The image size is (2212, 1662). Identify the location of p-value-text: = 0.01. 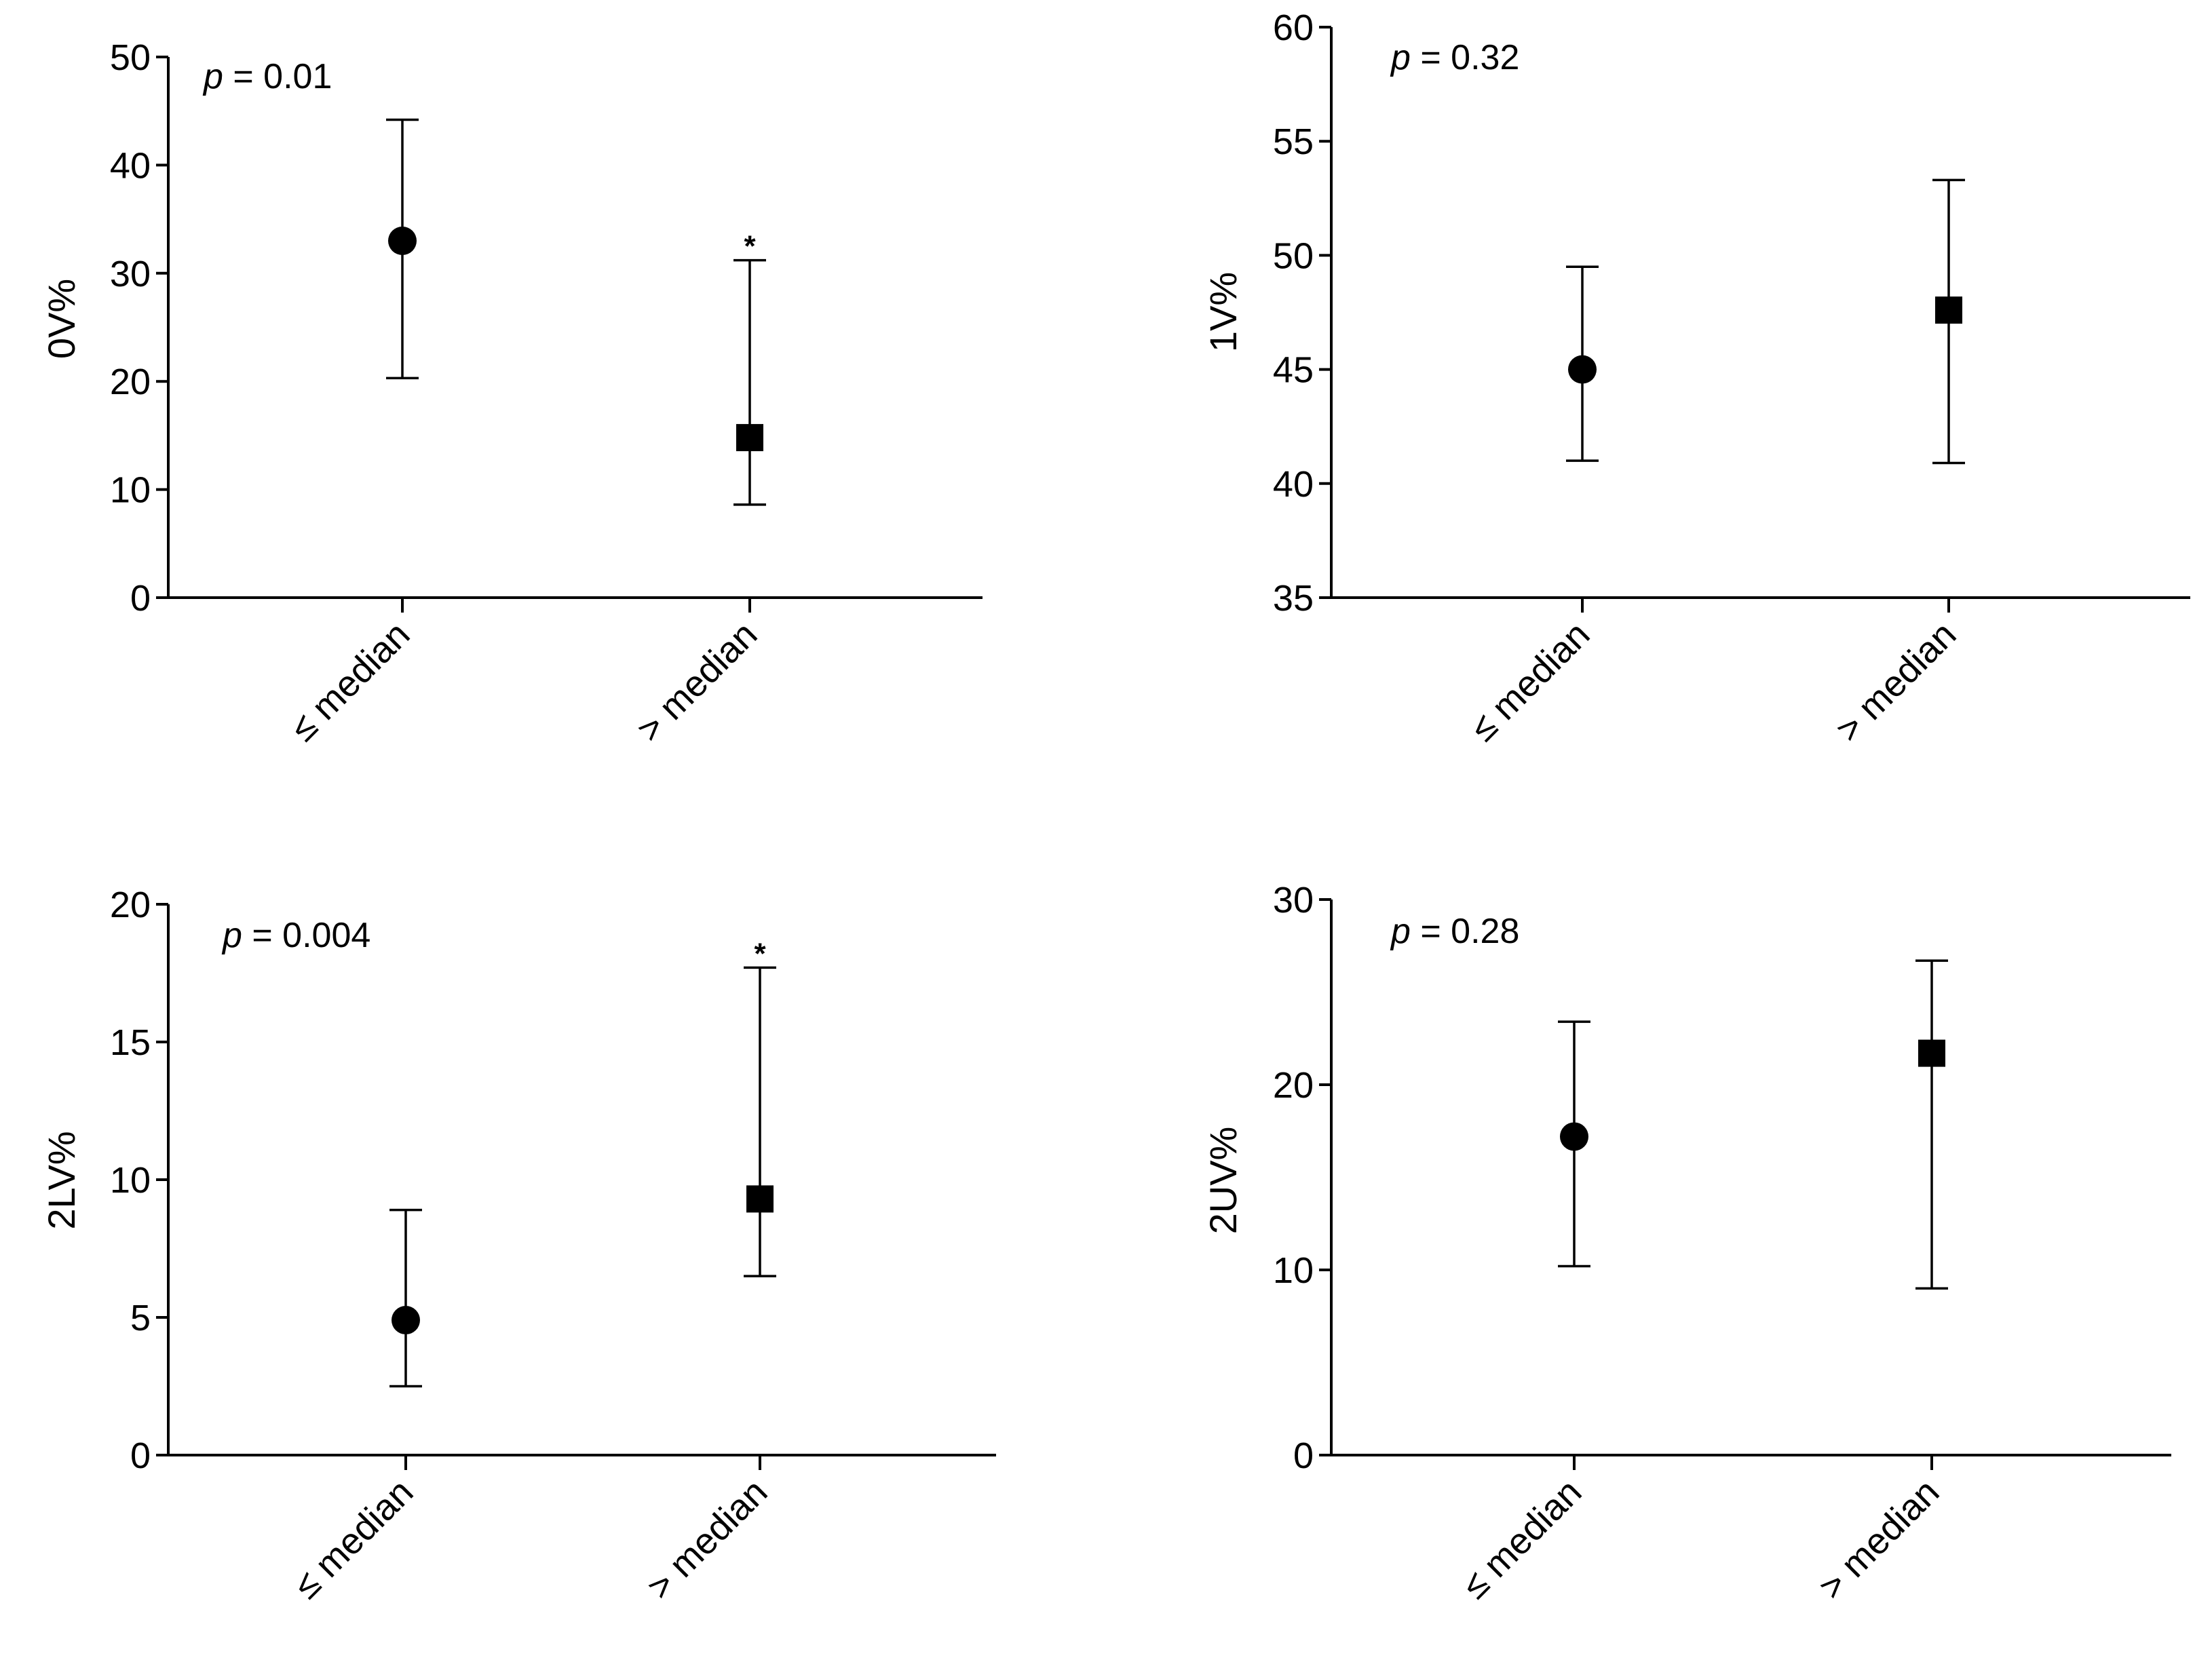
(277, 76).